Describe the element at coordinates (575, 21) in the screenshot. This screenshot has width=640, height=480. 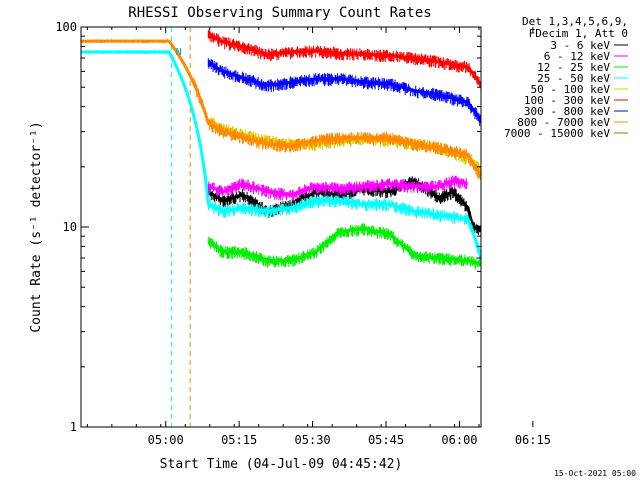
I see `legend-header: Det 1,3,4,5,6,9,` at that location.